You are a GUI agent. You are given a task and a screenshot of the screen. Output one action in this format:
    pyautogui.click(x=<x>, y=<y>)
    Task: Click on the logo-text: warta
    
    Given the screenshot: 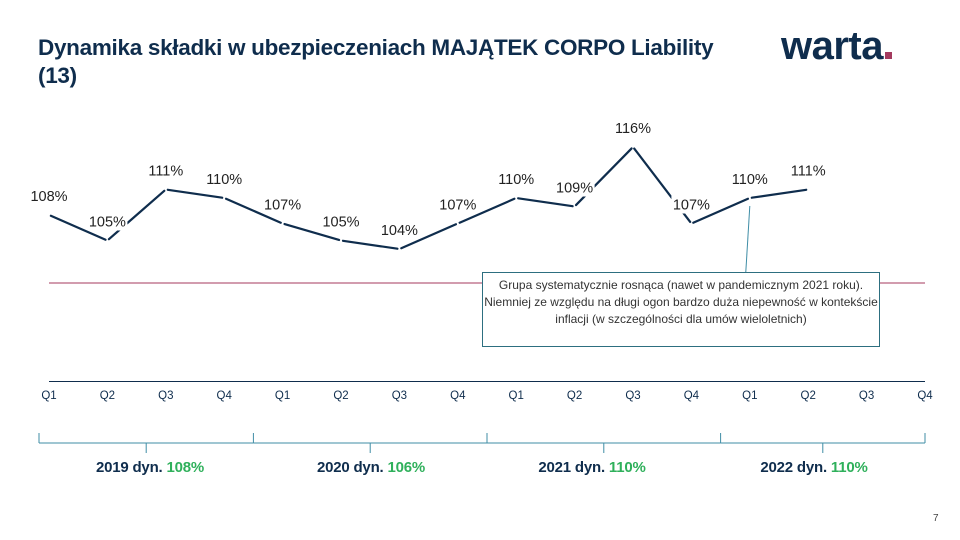 What is the action you would take?
    pyautogui.click(x=832, y=46)
    